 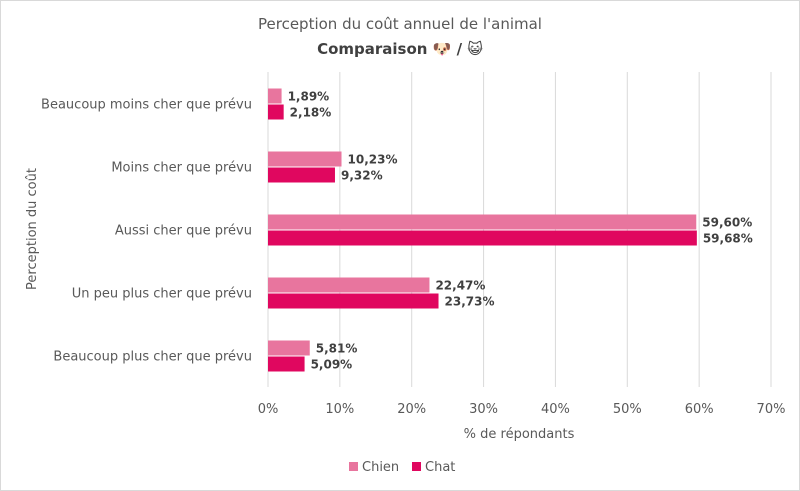 I want to click on category-label: Beaucoup plus cher que prévu, so click(x=152, y=357).